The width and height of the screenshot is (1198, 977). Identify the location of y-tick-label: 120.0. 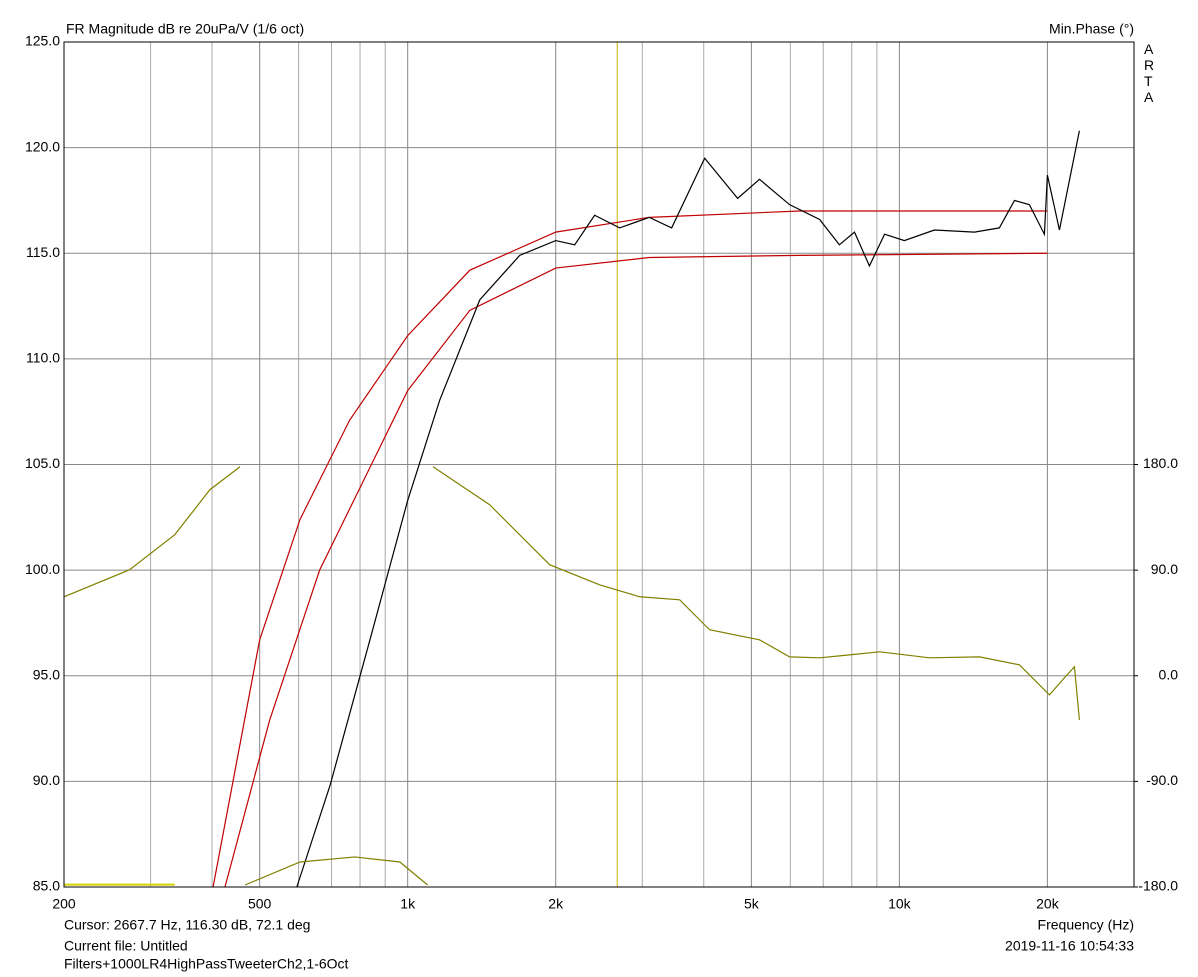
(42, 146).